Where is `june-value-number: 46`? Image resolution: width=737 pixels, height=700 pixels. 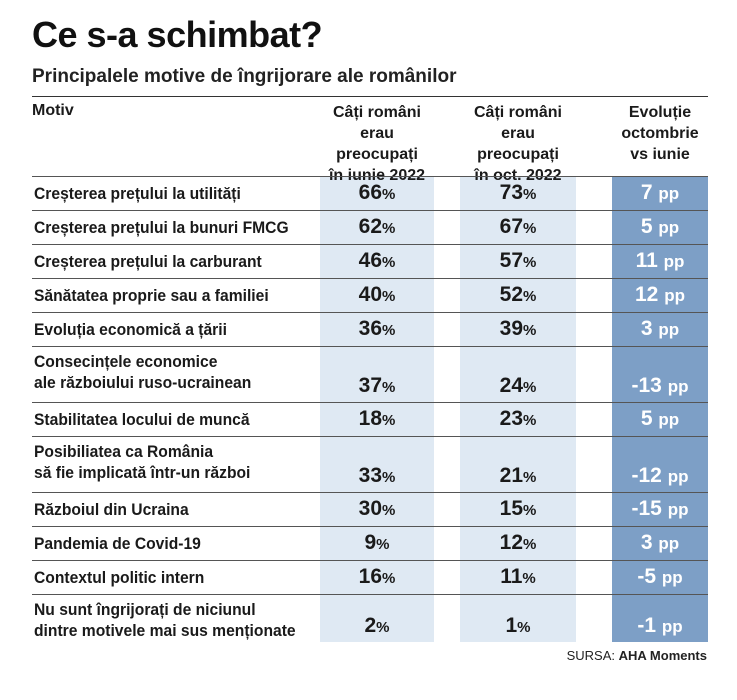 june-value-number: 46 is located at coordinates (370, 260).